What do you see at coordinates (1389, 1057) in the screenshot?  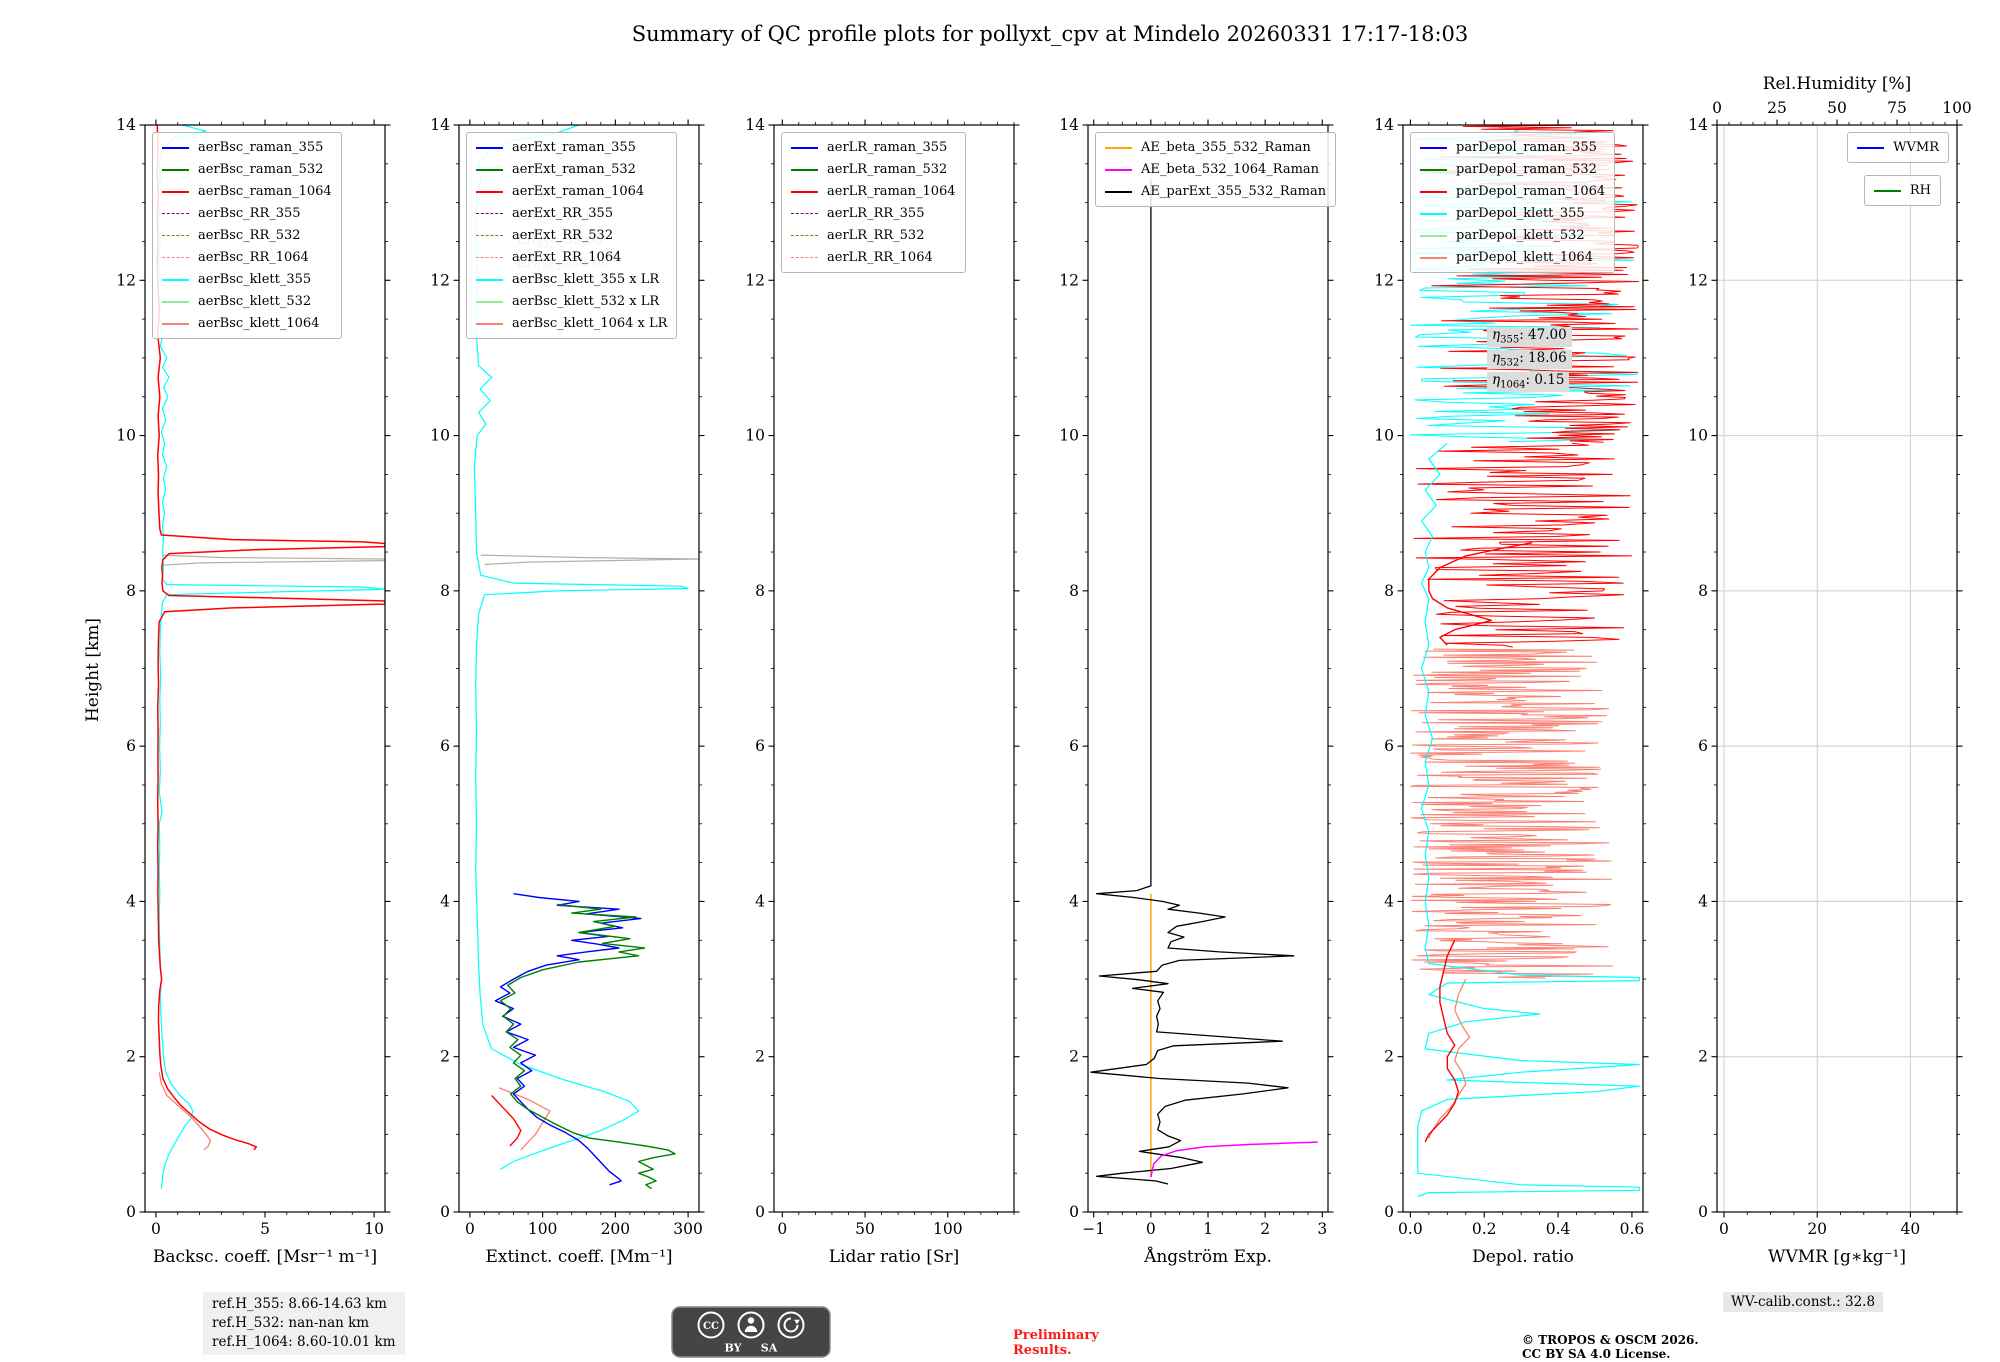 I see `y-tick-label: 2` at bounding box center [1389, 1057].